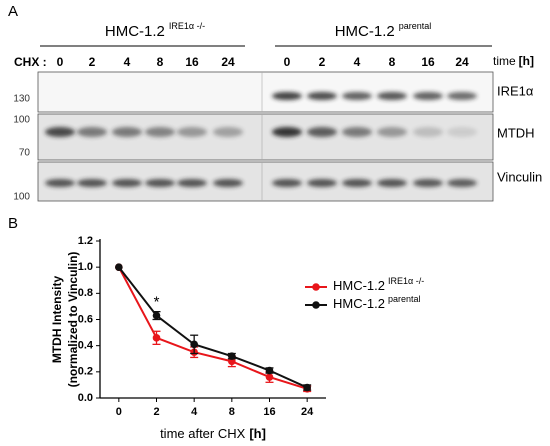 The image size is (550, 446). I want to click on blot-label: IRE1α, so click(515, 90).